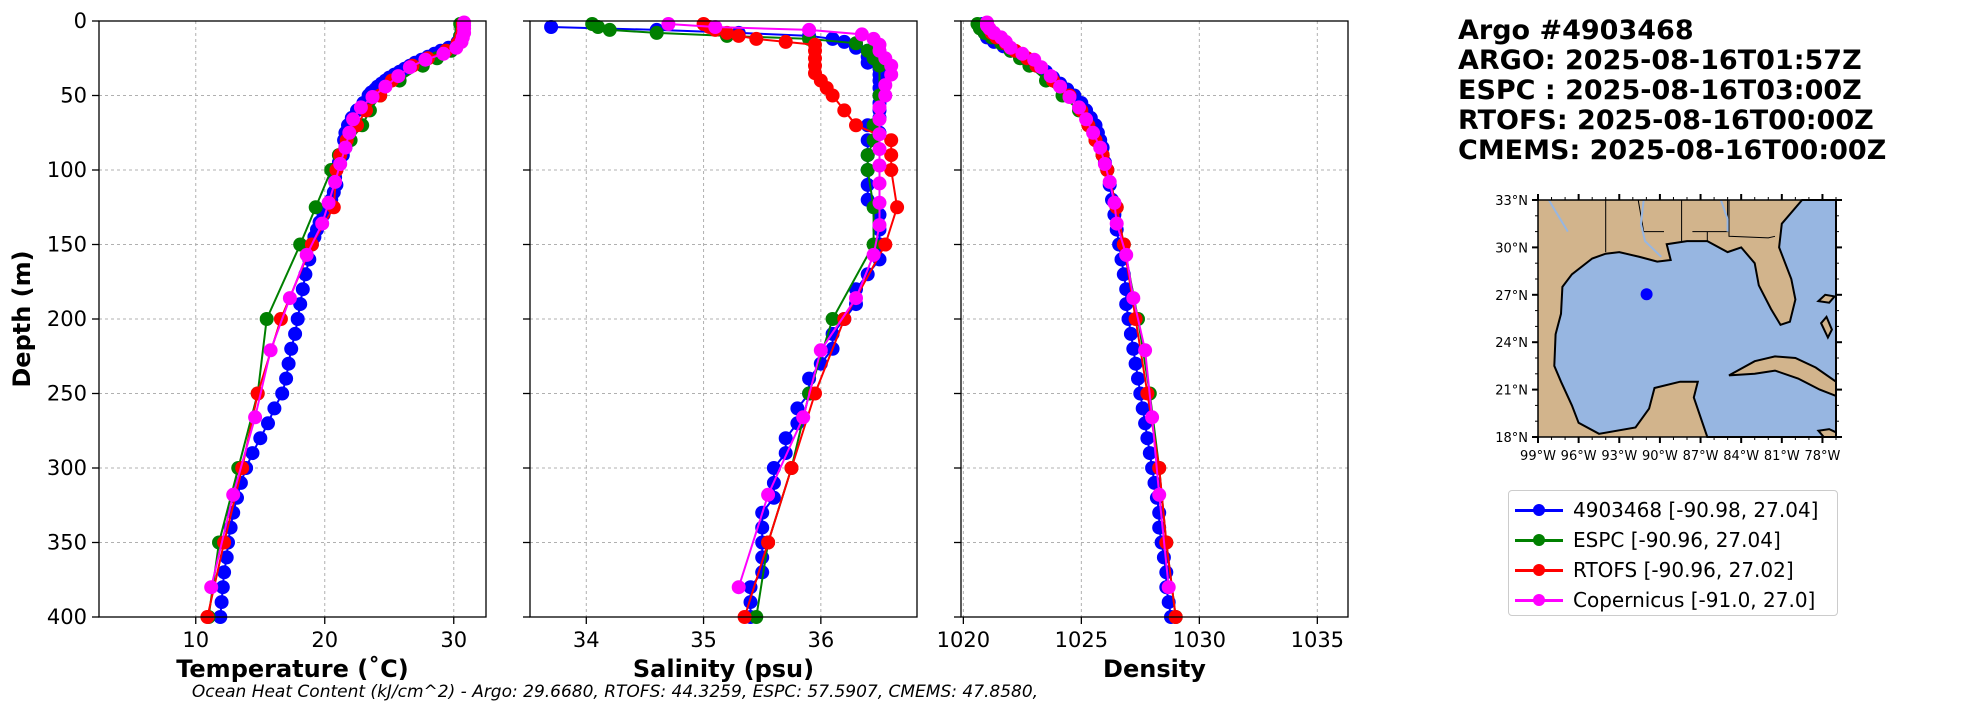 The image size is (1967, 712). Describe the element at coordinates (195, 640) in the screenshot. I see `x-tick-label: 10` at that location.